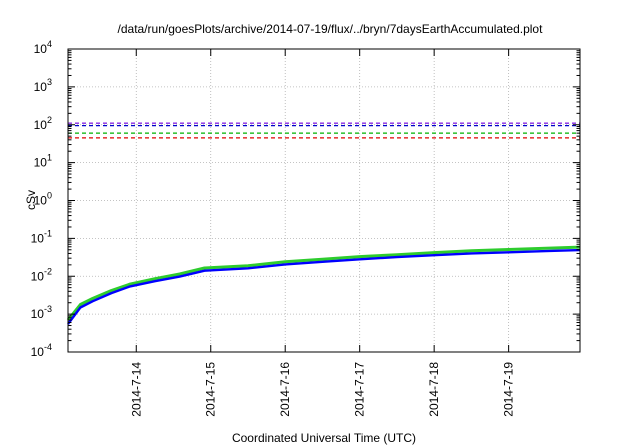 The height and width of the screenshot is (448, 640). I want to click on data-series, so click(323, 285).